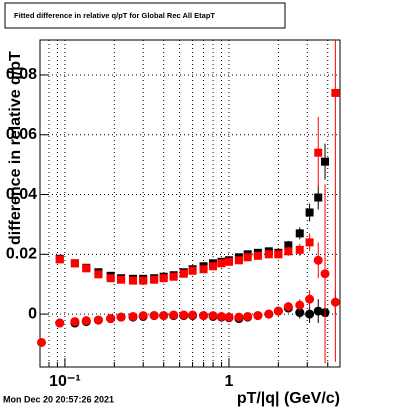 The image size is (400, 409). Describe the element at coordinates (288, 398) in the screenshot. I see `x-axis-label: pT/|q| (GeV/c)` at that location.